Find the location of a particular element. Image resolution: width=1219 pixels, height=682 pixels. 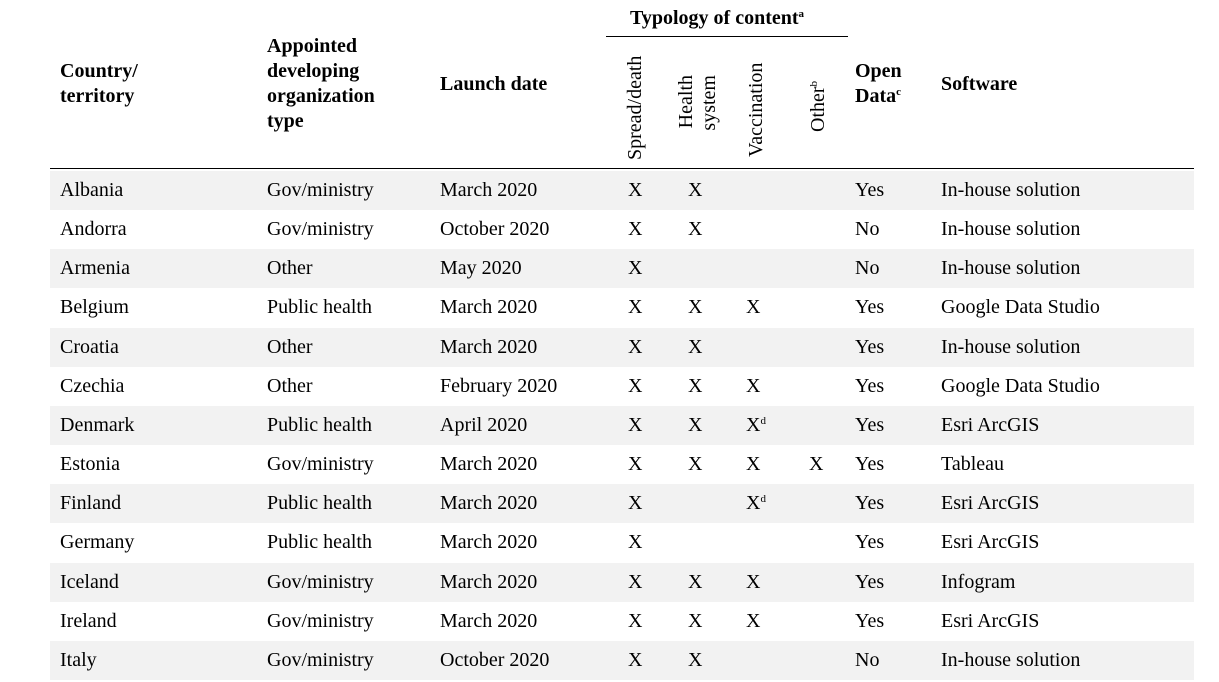

cell-software: Infogram is located at coordinates (978, 582).